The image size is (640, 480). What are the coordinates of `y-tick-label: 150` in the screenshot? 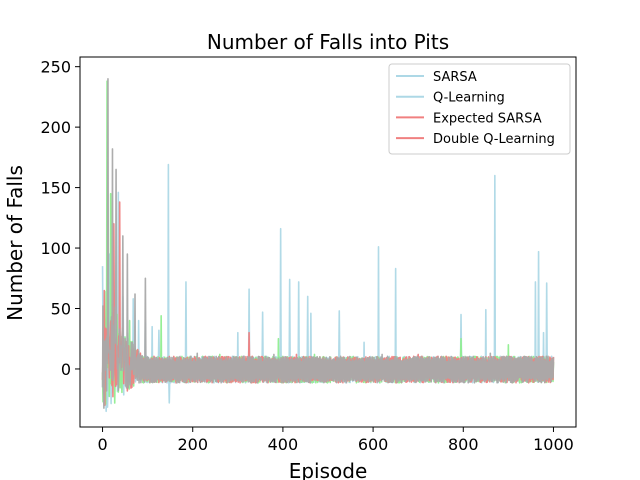 It's located at (55, 188).